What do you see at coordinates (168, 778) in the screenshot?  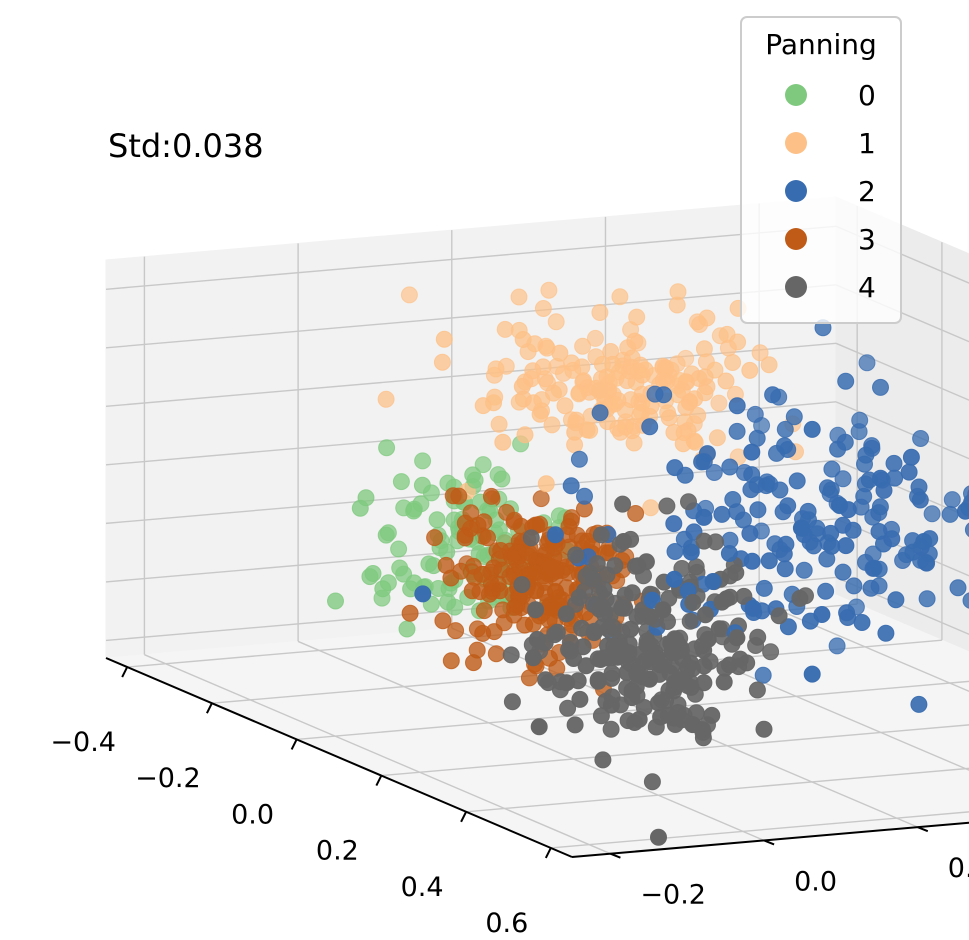 I see `x-tick-label: −0.2` at bounding box center [168, 778].